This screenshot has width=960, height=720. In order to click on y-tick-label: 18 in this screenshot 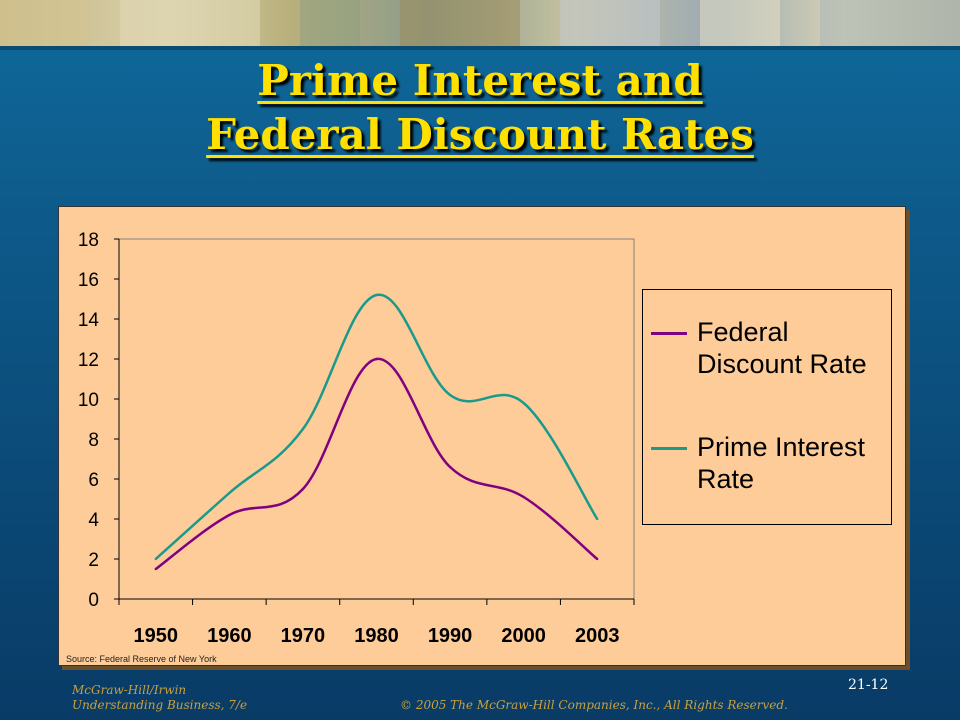, I will do `click(88, 240)`.